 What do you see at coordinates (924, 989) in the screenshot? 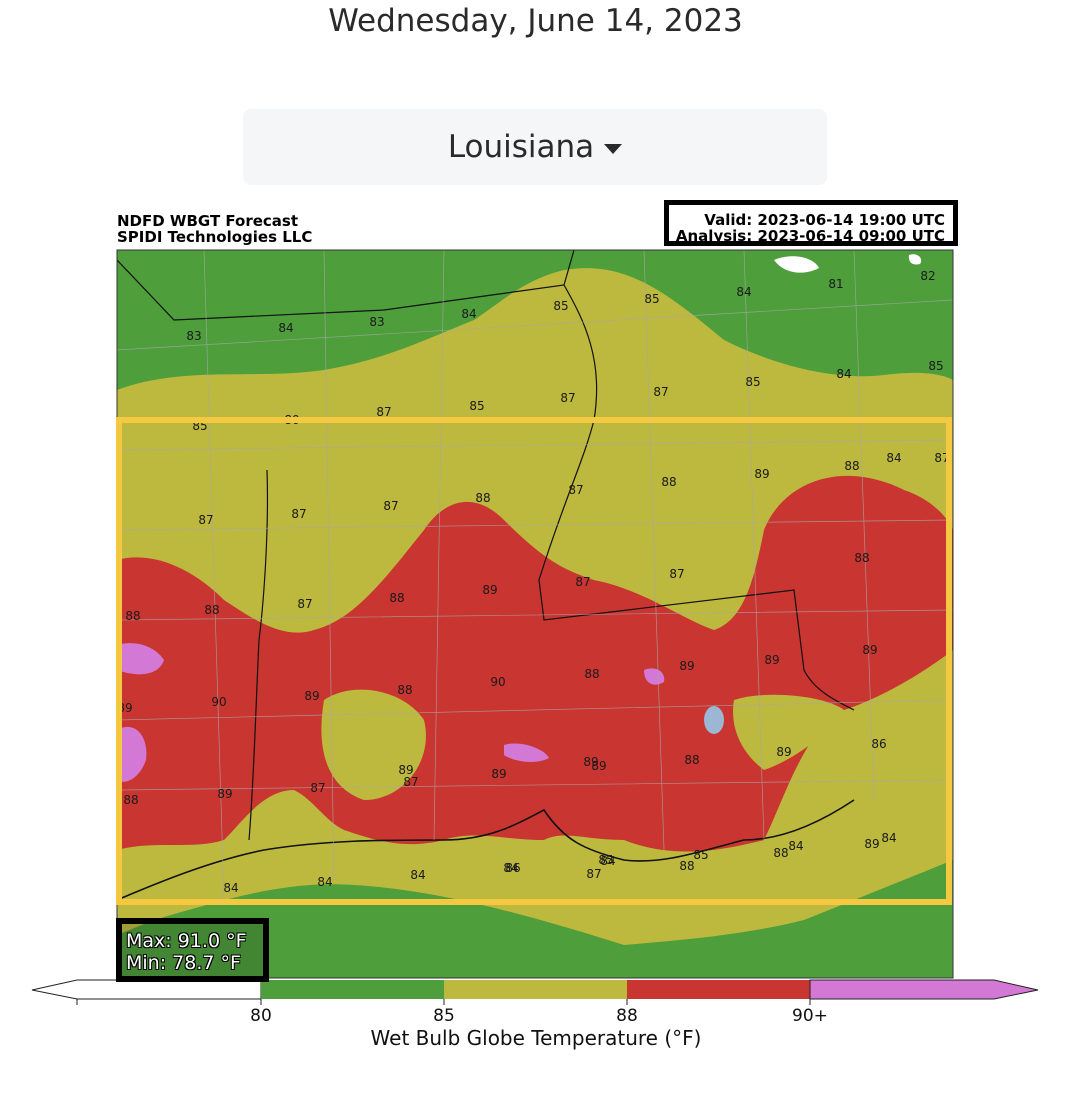
I see `colorbar-90plus` at bounding box center [924, 989].